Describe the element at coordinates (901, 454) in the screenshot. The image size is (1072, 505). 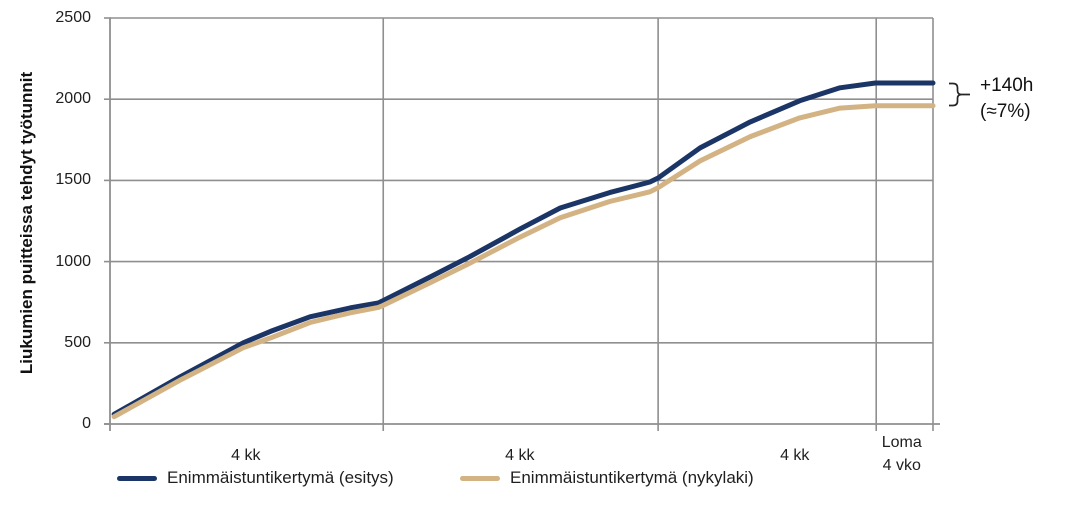
I see `x-section-label: Loma 4 vko` at that location.